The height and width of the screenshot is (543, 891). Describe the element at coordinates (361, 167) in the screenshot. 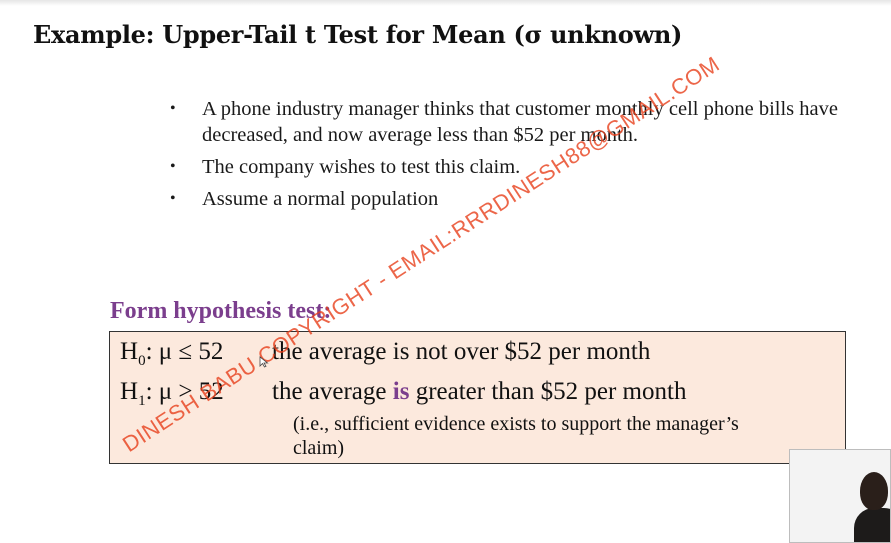

I see `bullet-text: The company wishes to test this claim.` at that location.